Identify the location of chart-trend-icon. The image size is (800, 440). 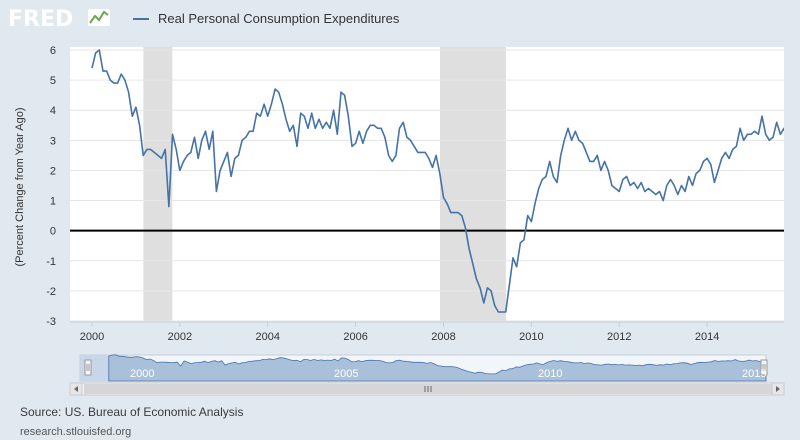
(99, 17).